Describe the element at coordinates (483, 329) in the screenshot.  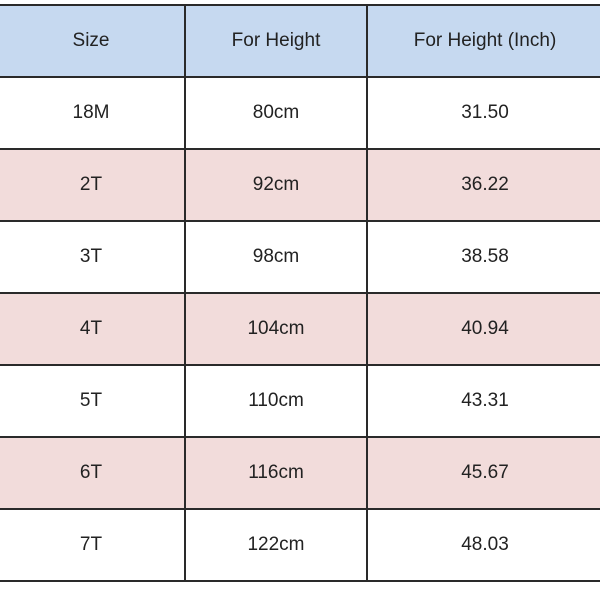
I see `cell-height-inch: 40.94` at that location.